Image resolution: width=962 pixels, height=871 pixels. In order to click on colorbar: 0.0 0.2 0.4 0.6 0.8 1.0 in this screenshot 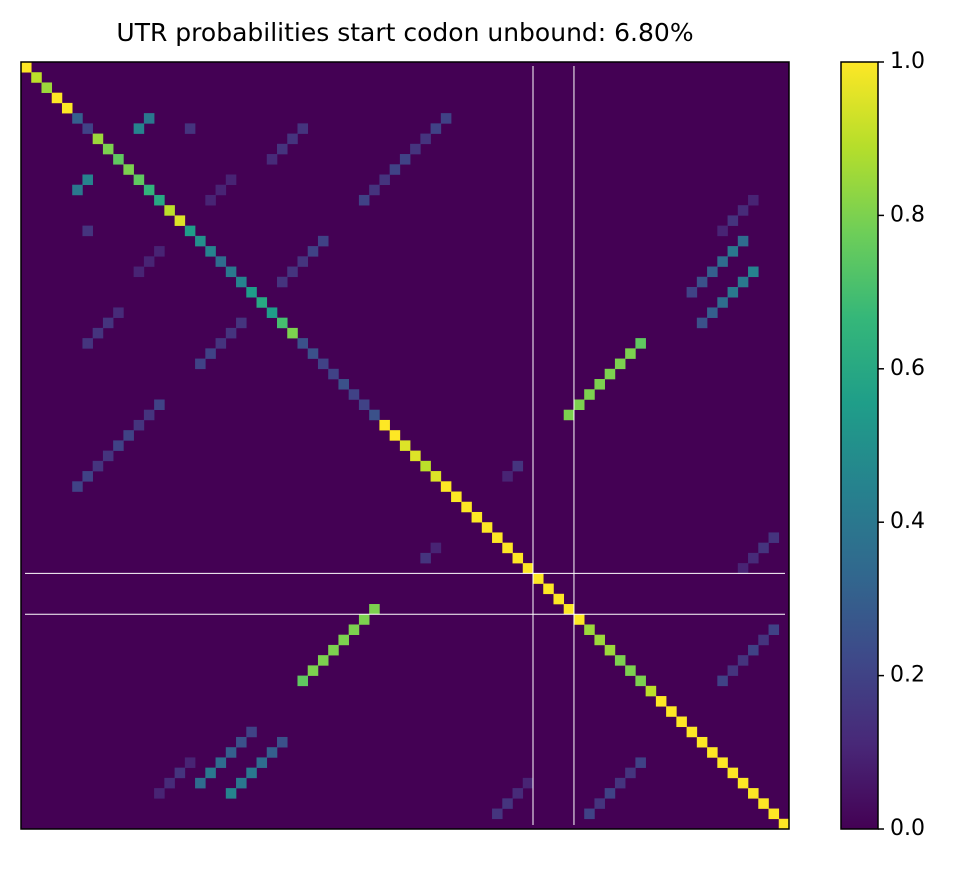, I will do `click(882, 445)`.